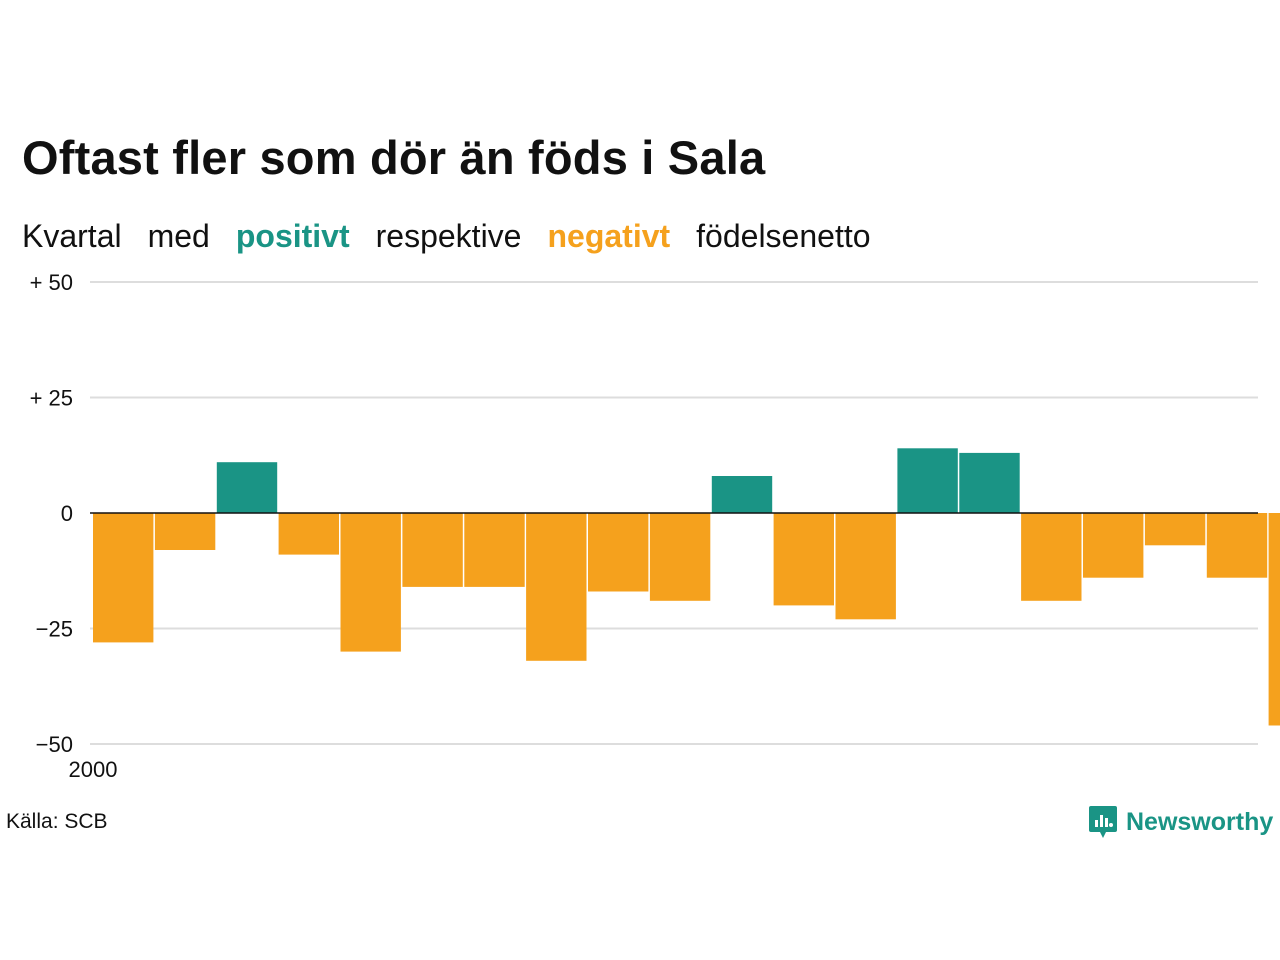 This screenshot has width=1280, height=960. Describe the element at coordinates (54, 744) in the screenshot. I see `y-tick-label: −50` at that location.